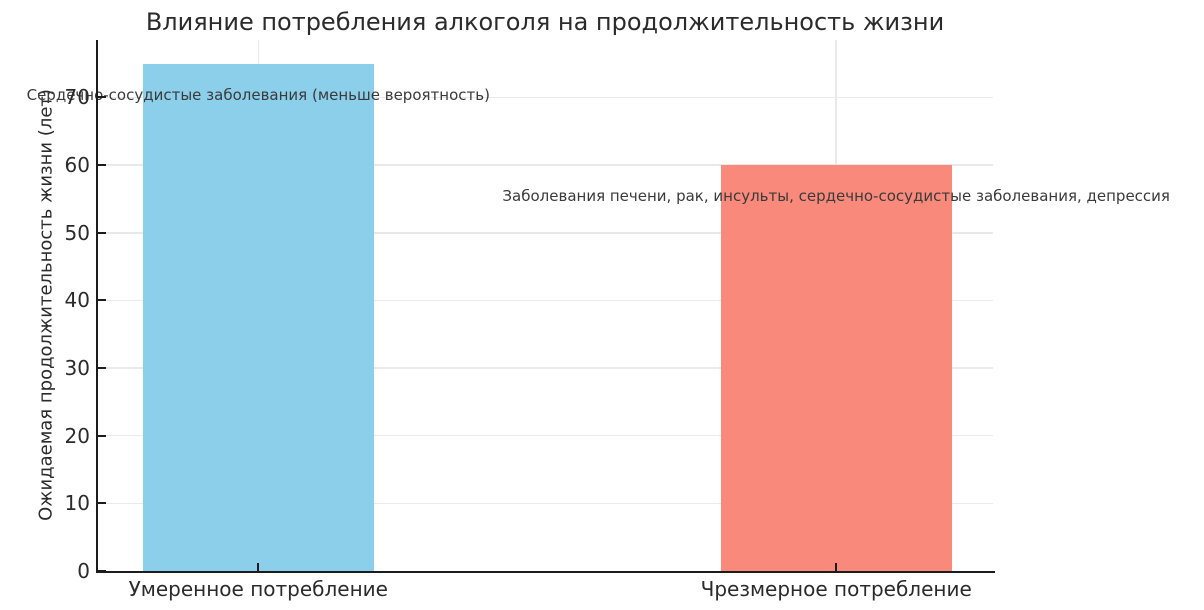  I want to click on y-tick-label: 20, so click(77, 435).